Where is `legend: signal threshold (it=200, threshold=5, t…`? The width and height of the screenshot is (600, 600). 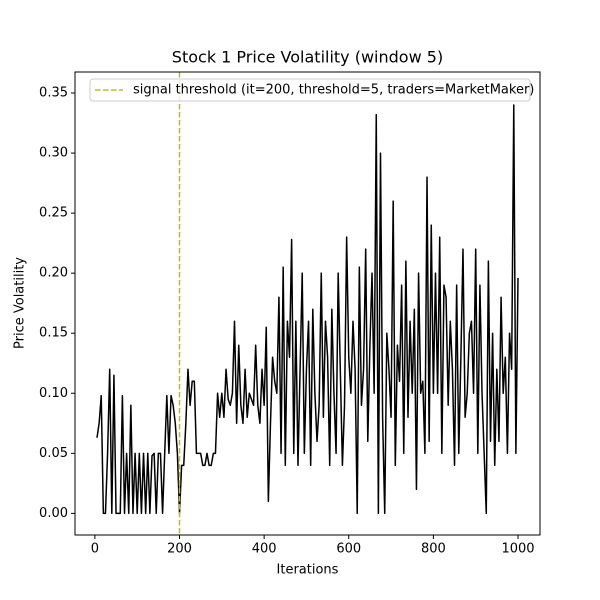 legend: signal threshold (it=200, threshold=5, t… is located at coordinates (311, 90).